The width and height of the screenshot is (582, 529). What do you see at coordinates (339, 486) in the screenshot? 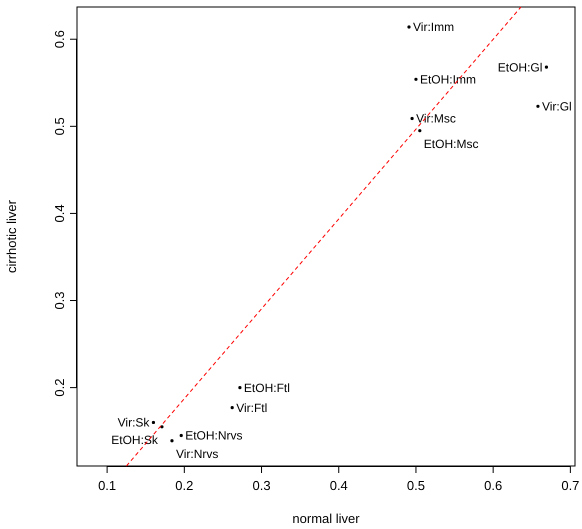
I see `x-tick-label: 0.4` at bounding box center [339, 486].